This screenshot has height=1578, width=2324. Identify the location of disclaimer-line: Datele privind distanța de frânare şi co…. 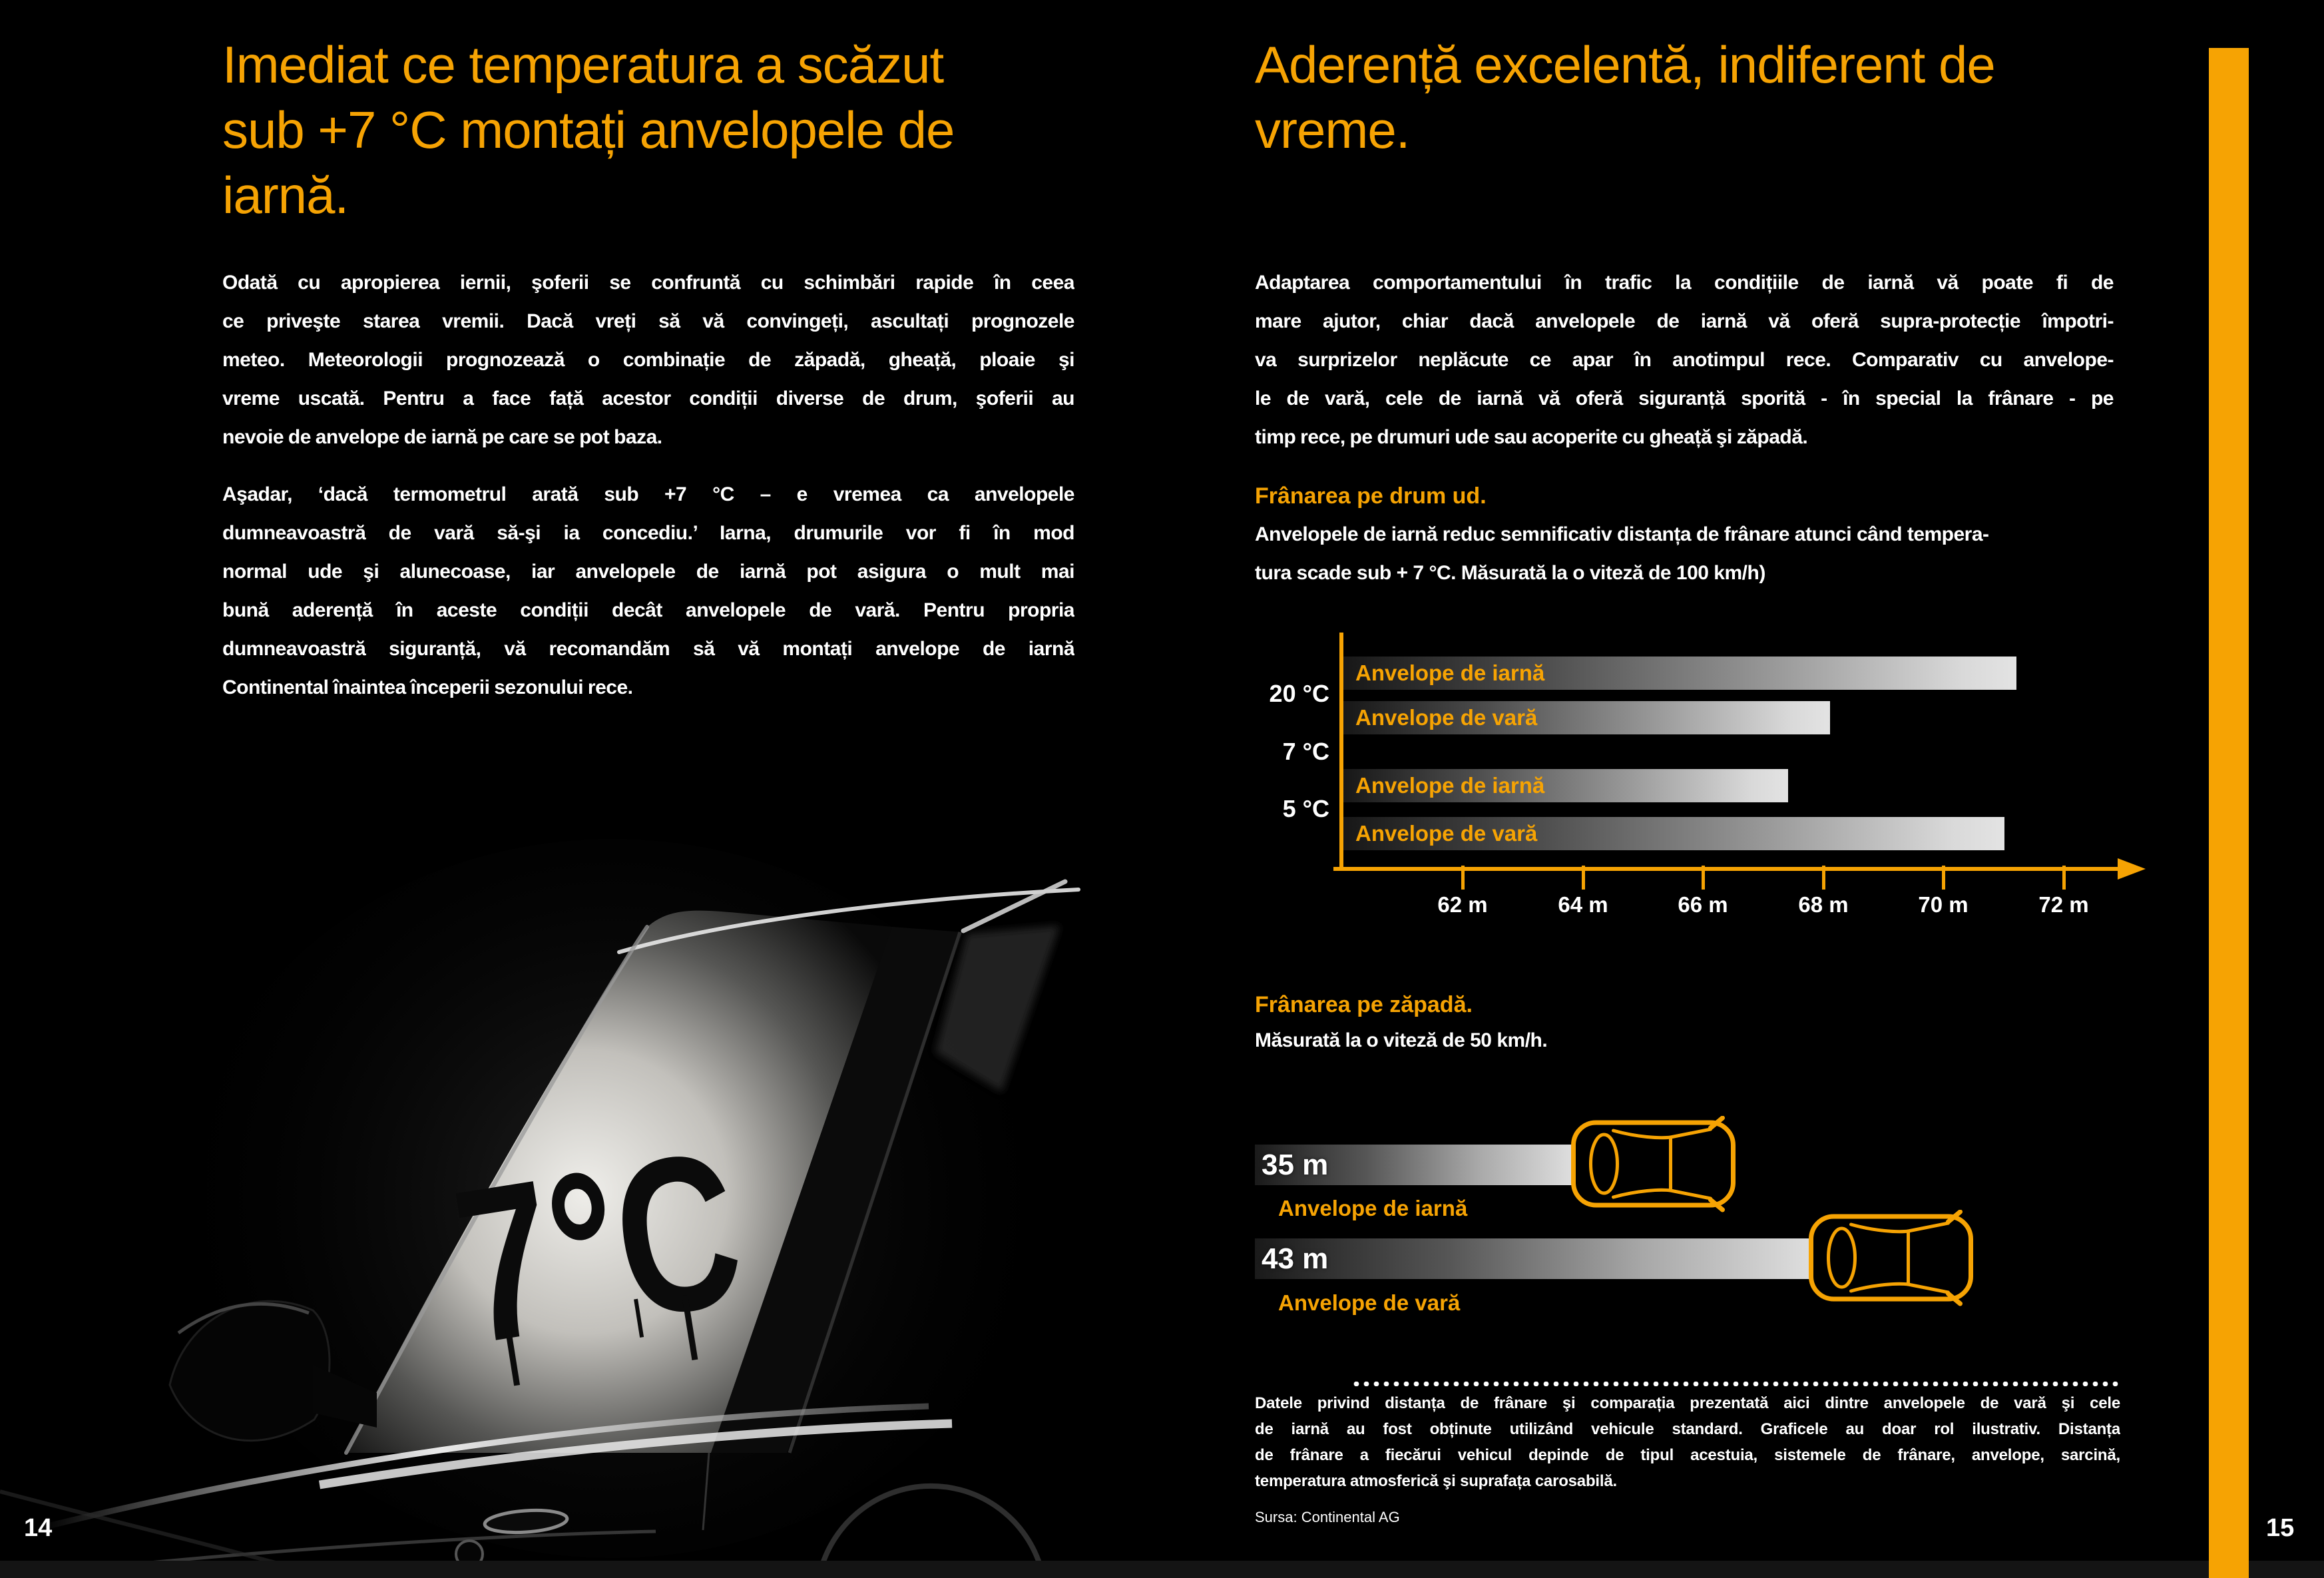
(1688, 1403).